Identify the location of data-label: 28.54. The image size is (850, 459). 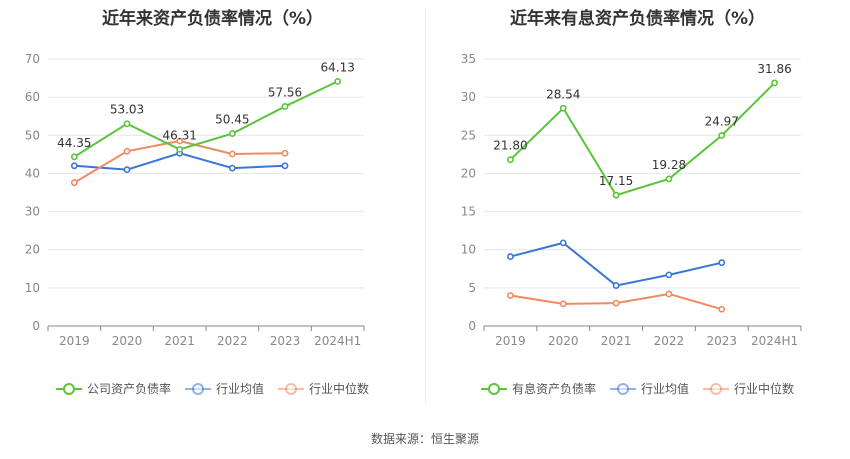
(563, 94).